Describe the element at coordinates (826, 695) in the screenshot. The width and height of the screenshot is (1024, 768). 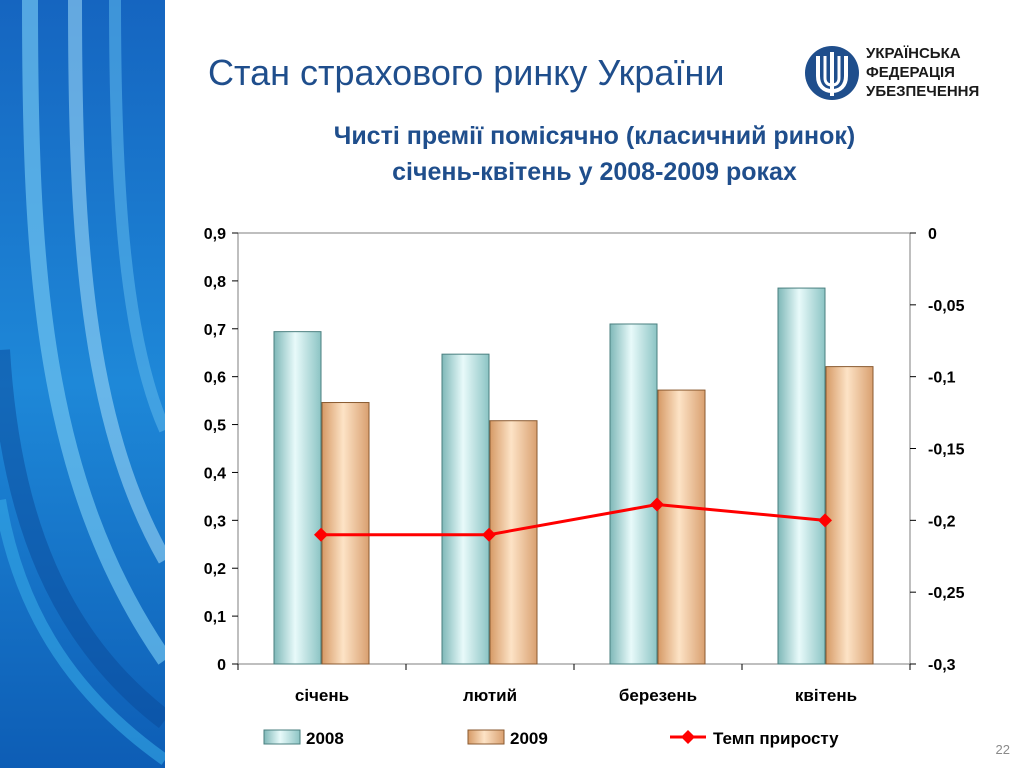
I see `category-label: квітень` at that location.